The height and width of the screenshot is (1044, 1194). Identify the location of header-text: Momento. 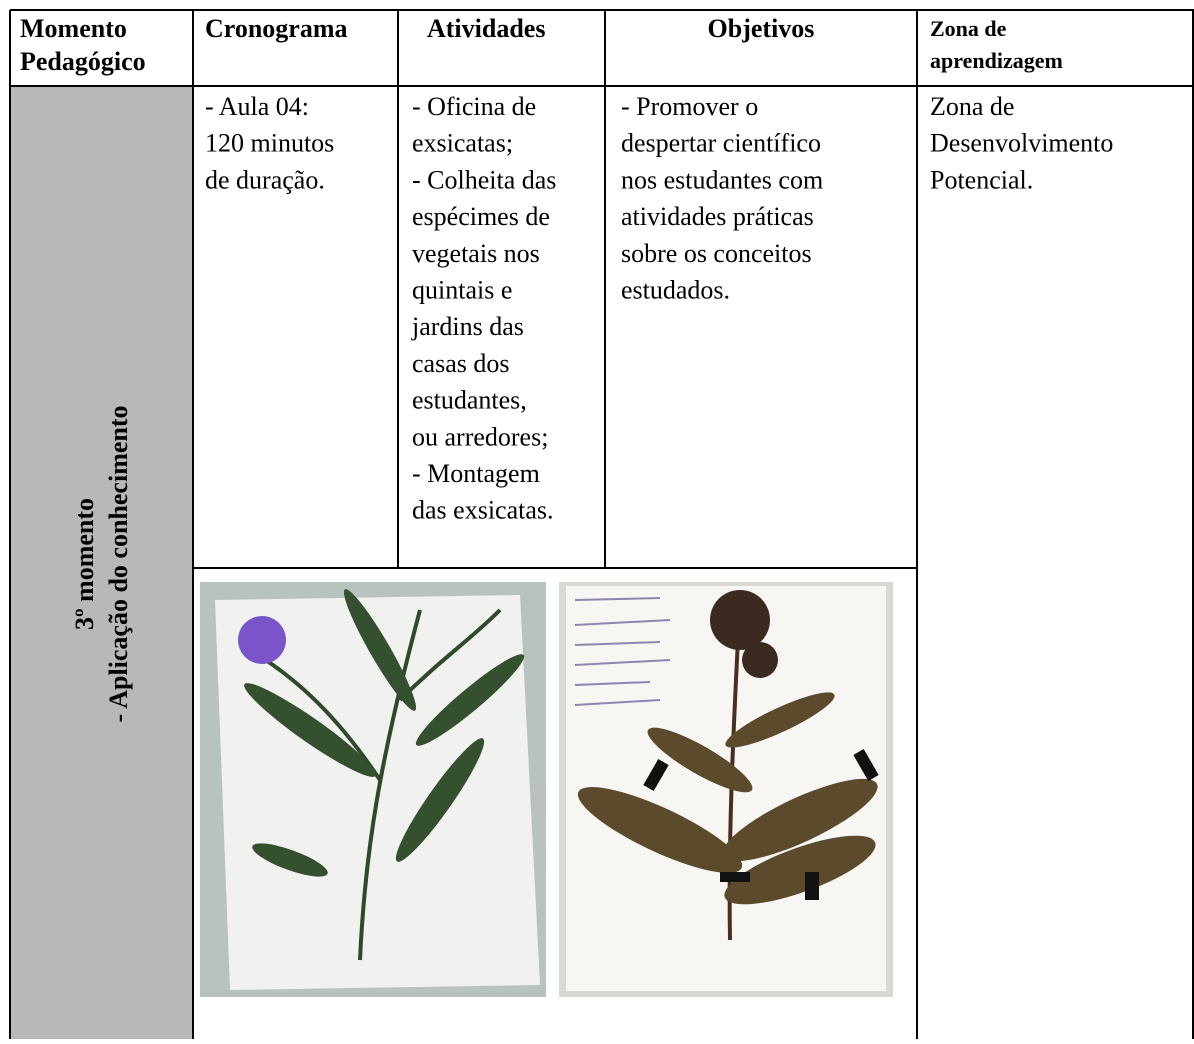
(73, 28).